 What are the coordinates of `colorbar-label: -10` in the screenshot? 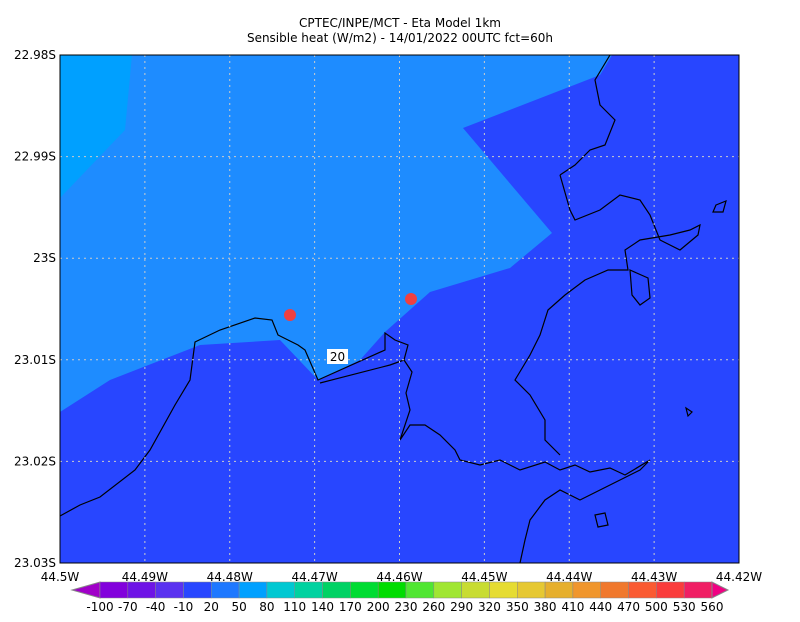 It's located at (184, 607).